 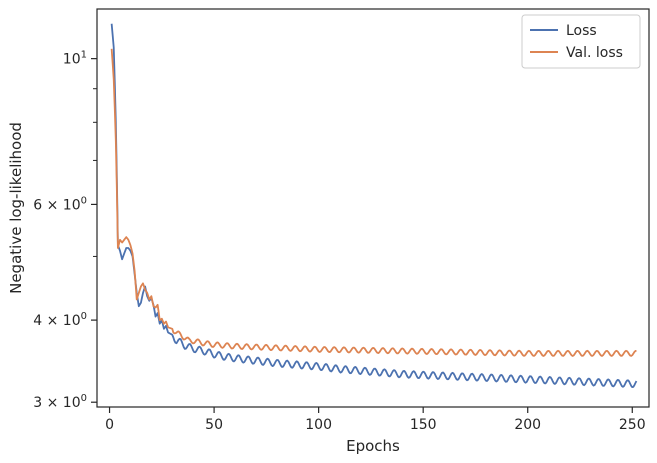 What do you see at coordinates (56, 321) in the screenshot?
I see `y-tick-label-base: 4 × 10` at bounding box center [56, 321].